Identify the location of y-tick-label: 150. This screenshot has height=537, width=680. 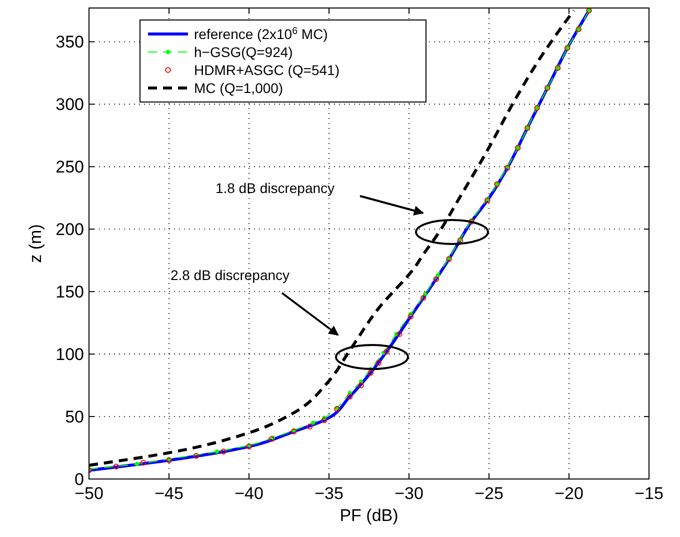
(70, 292).